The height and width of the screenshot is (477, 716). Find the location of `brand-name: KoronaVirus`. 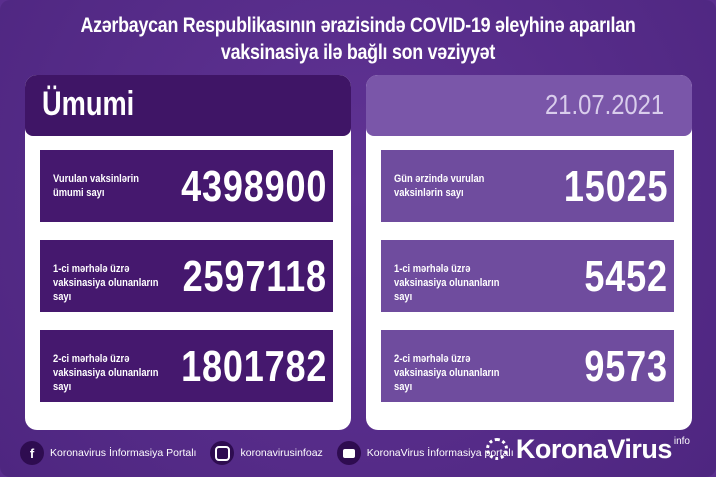

brand-name: KoronaVirus is located at coordinates (594, 449).